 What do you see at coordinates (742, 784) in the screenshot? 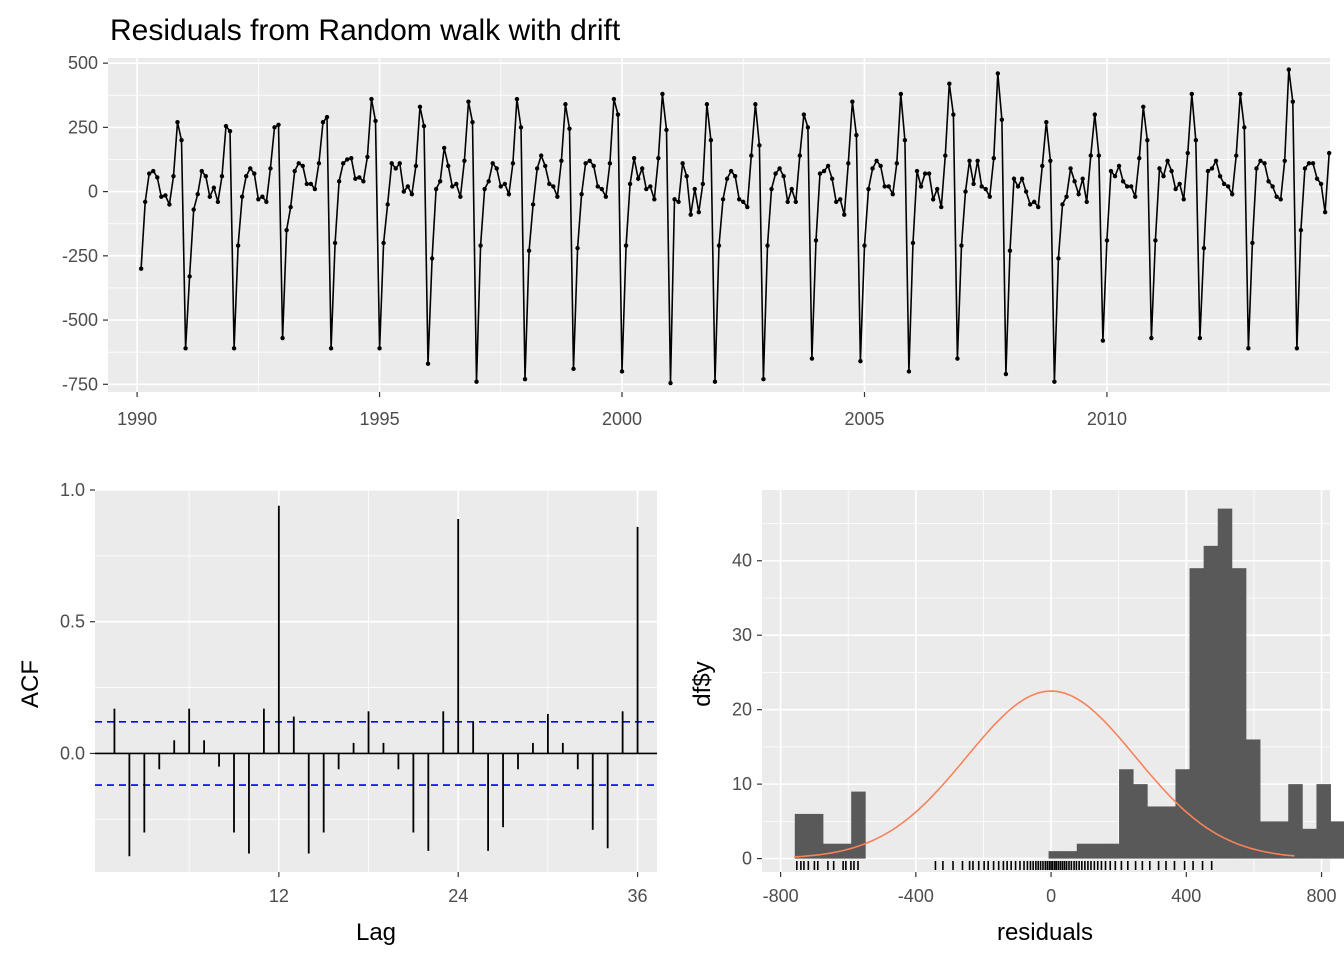
I see `hist-y-tick-label: 10` at bounding box center [742, 784].